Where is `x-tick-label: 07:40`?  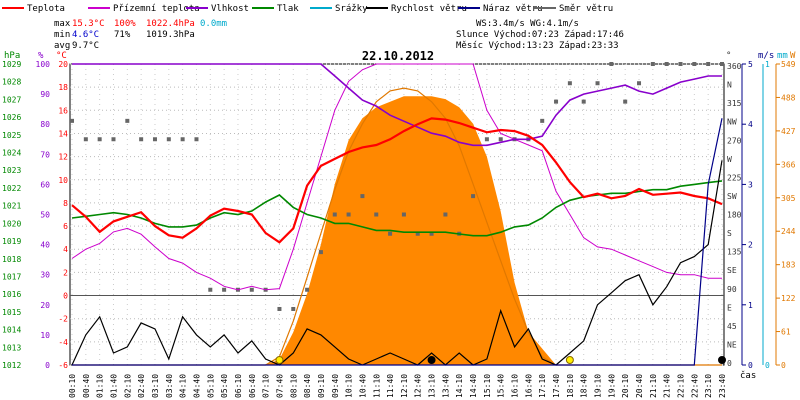
x-tick-label: 07:40 is located at coordinates (279, 386).